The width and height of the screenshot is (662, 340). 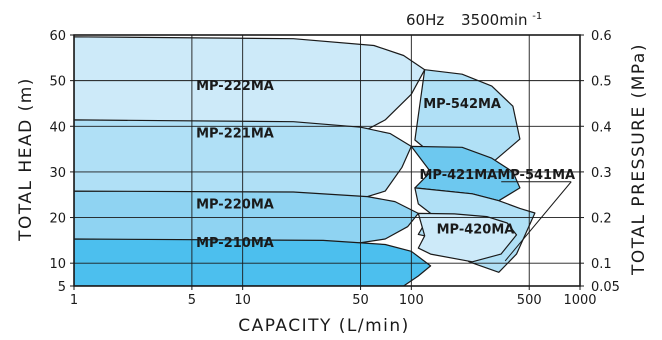 What do you see at coordinates (639, 159) in the screenshot?
I see `y2-axis-title: TOTAL PRESSURE (MPa)` at bounding box center [639, 159].